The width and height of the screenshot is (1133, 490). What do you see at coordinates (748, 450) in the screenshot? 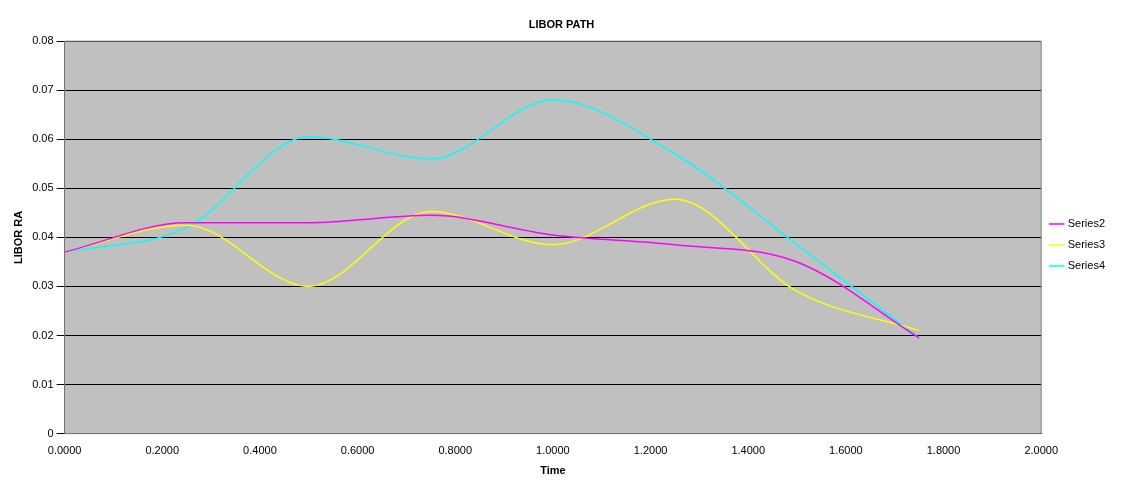
I see `x-tick-label: 1.4000` at bounding box center [748, 450].